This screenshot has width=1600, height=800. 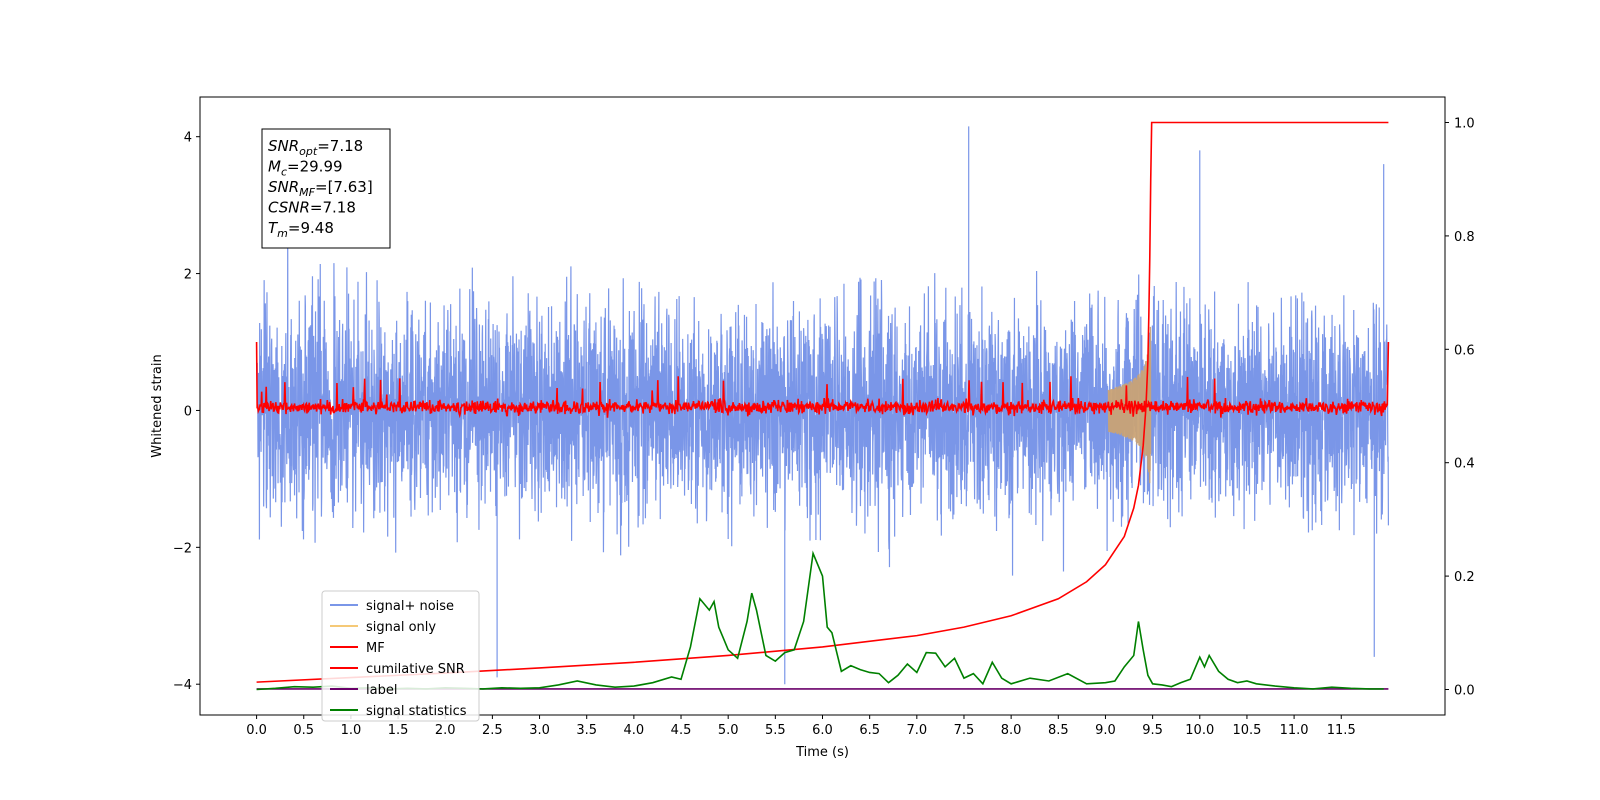 What do you see at coordinates (775, 730) in the screenshot?
I see `x-tick-label: 5.5` at bounding box center [775, 730].